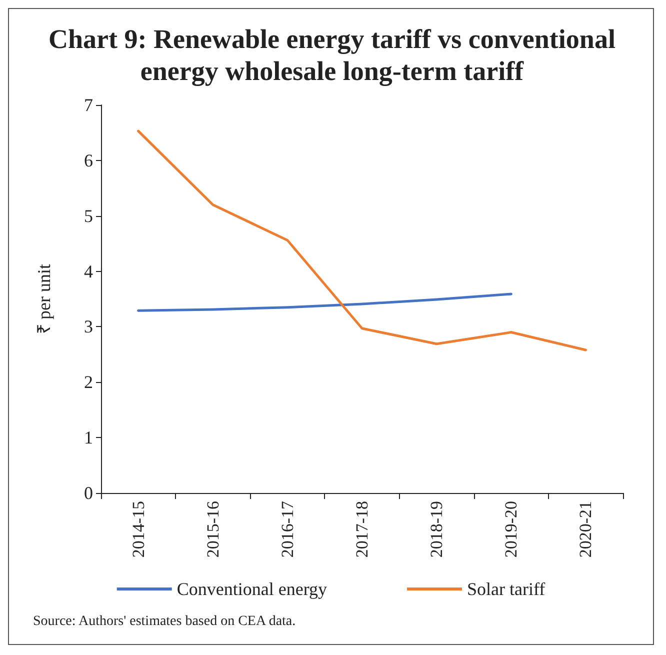 This screenshot has height=655, width=666. Describe the element at coordinates (511, 529) in the screenshot. I see `x-tick-label: 2019-20` at that location.